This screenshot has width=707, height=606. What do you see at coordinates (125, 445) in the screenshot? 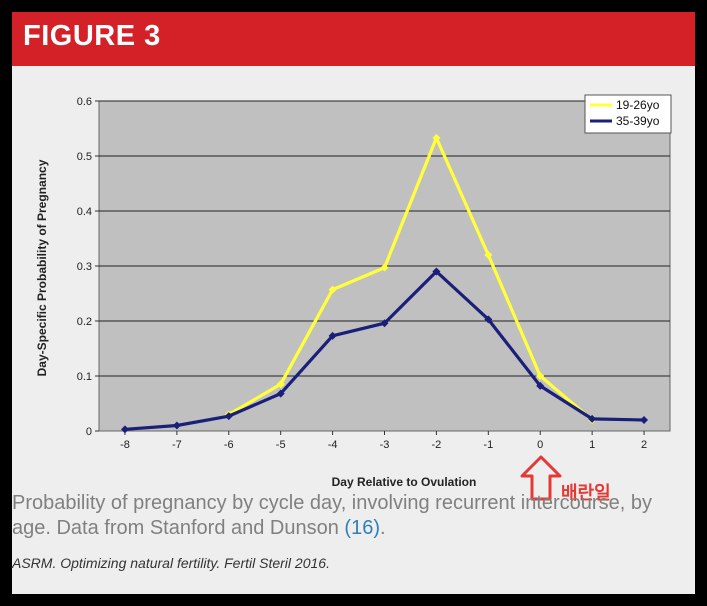
I see `x-tick-label: -8` at bounding box center [125, 445].